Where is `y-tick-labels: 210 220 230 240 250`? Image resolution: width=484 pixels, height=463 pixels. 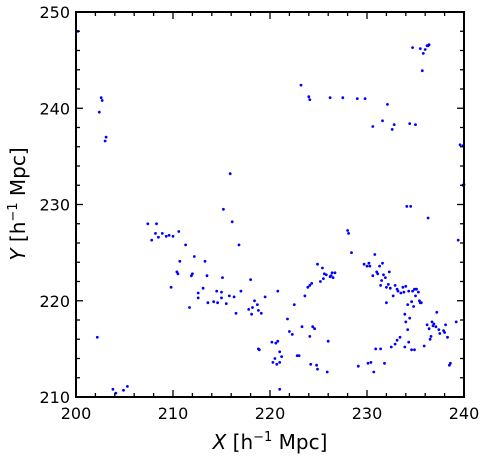
y-tick-labels: 210 220 230 240 250 is located at coordinates (54, 205).